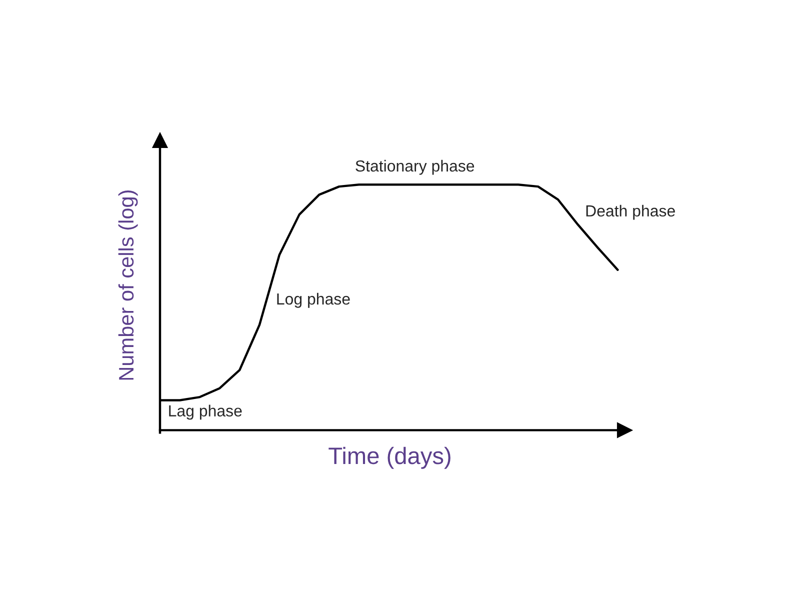 The height and width of the screenshot is (600, 800). Describe the element at coordinates (205, 412) in the screenshot. I see `annotation: Lag phase` at that location.